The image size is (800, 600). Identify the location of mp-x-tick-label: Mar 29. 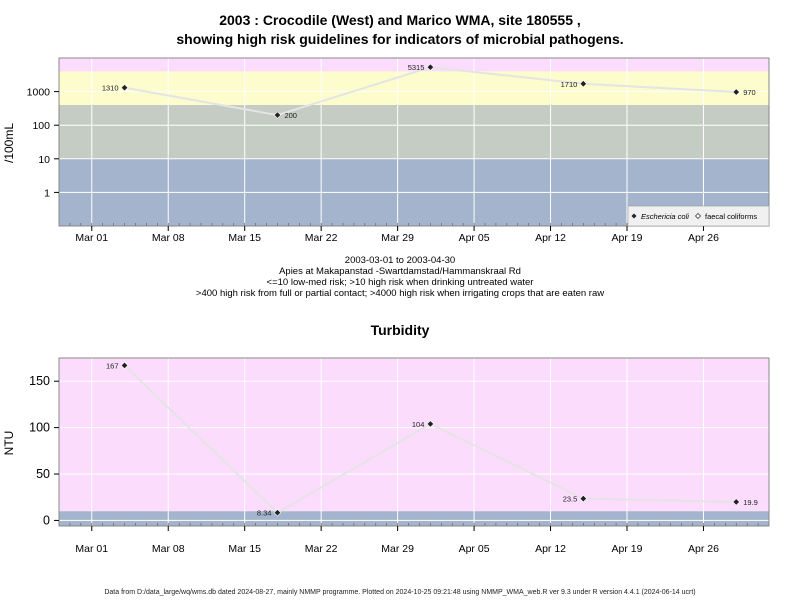
(397, 238).